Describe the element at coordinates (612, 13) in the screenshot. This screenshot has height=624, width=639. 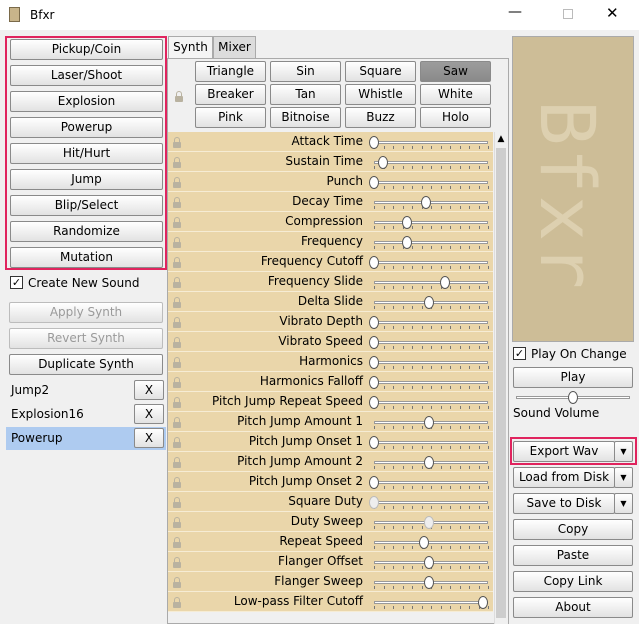
I see `close-button: ✕` at that location.